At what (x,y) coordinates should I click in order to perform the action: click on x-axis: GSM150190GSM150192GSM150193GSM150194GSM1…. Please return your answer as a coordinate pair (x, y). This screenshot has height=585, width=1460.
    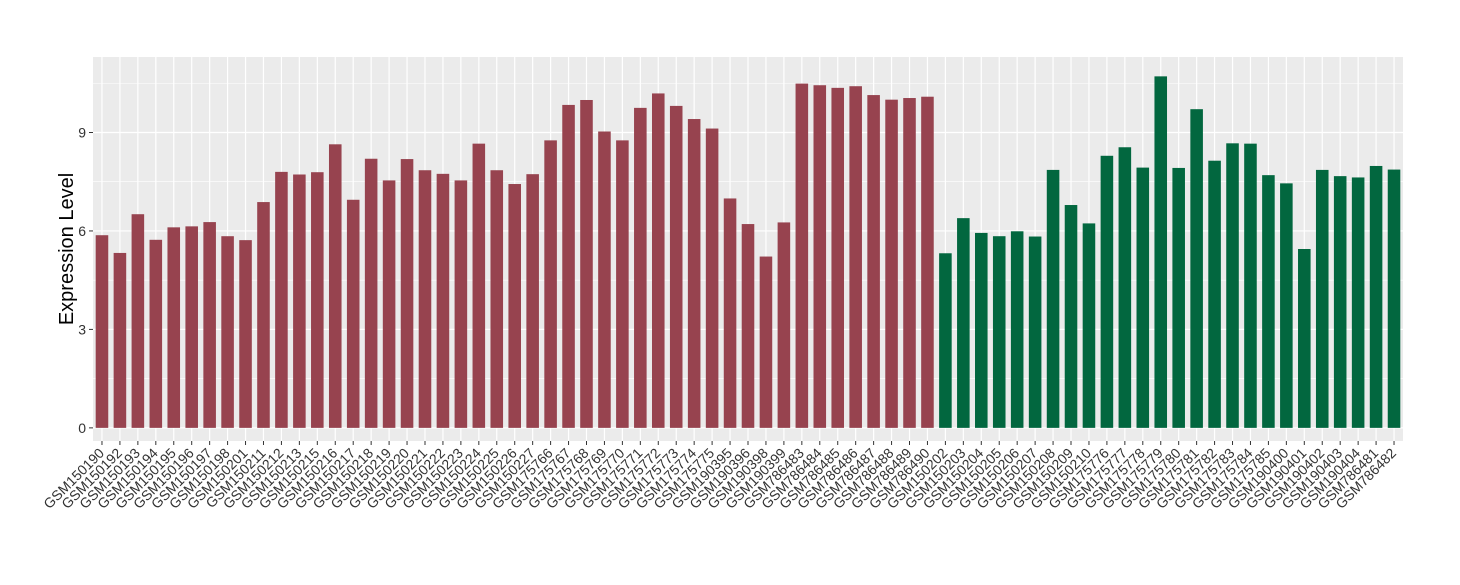
    Looking at the image, I should click on (719, 476).